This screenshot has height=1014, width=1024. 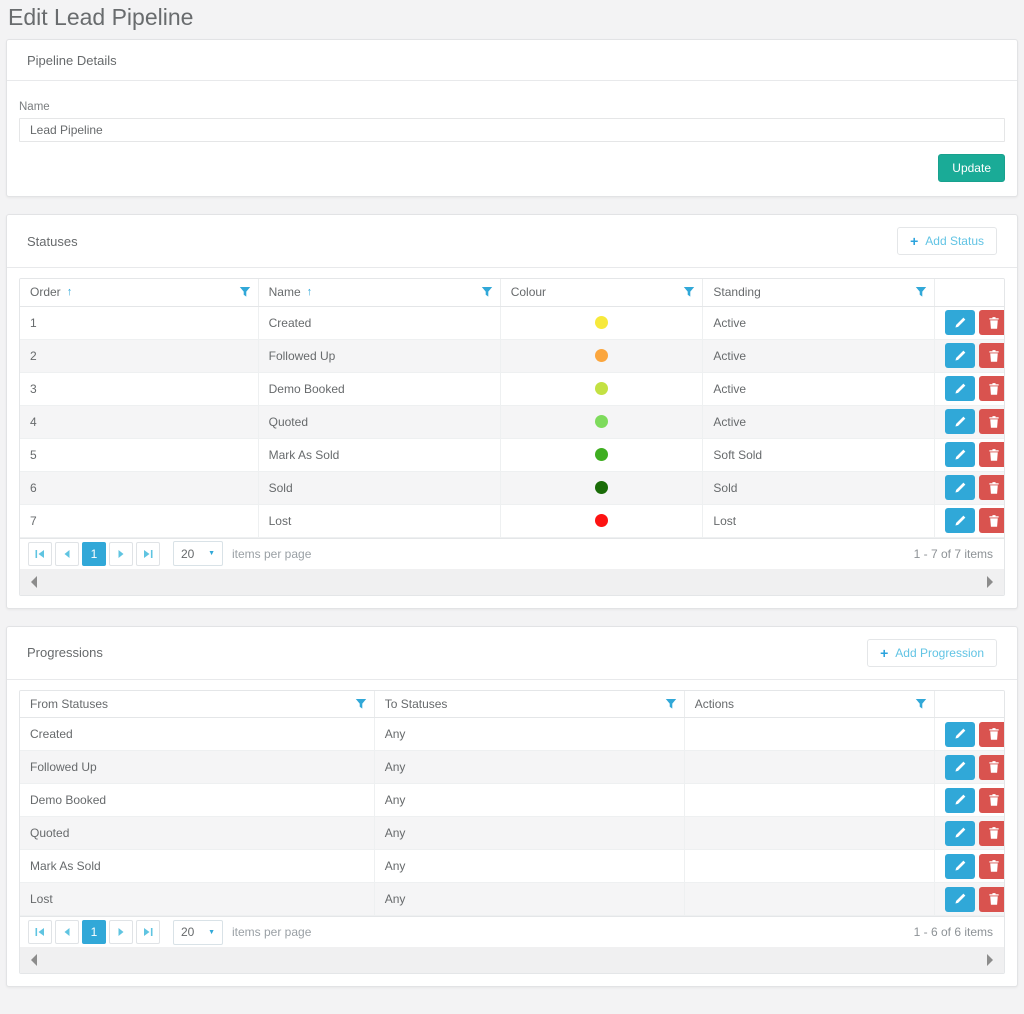 What do you see at coordinates (969, 293) in the screenshot?
I see `column-header-actions` at bounding box center [969, 293].